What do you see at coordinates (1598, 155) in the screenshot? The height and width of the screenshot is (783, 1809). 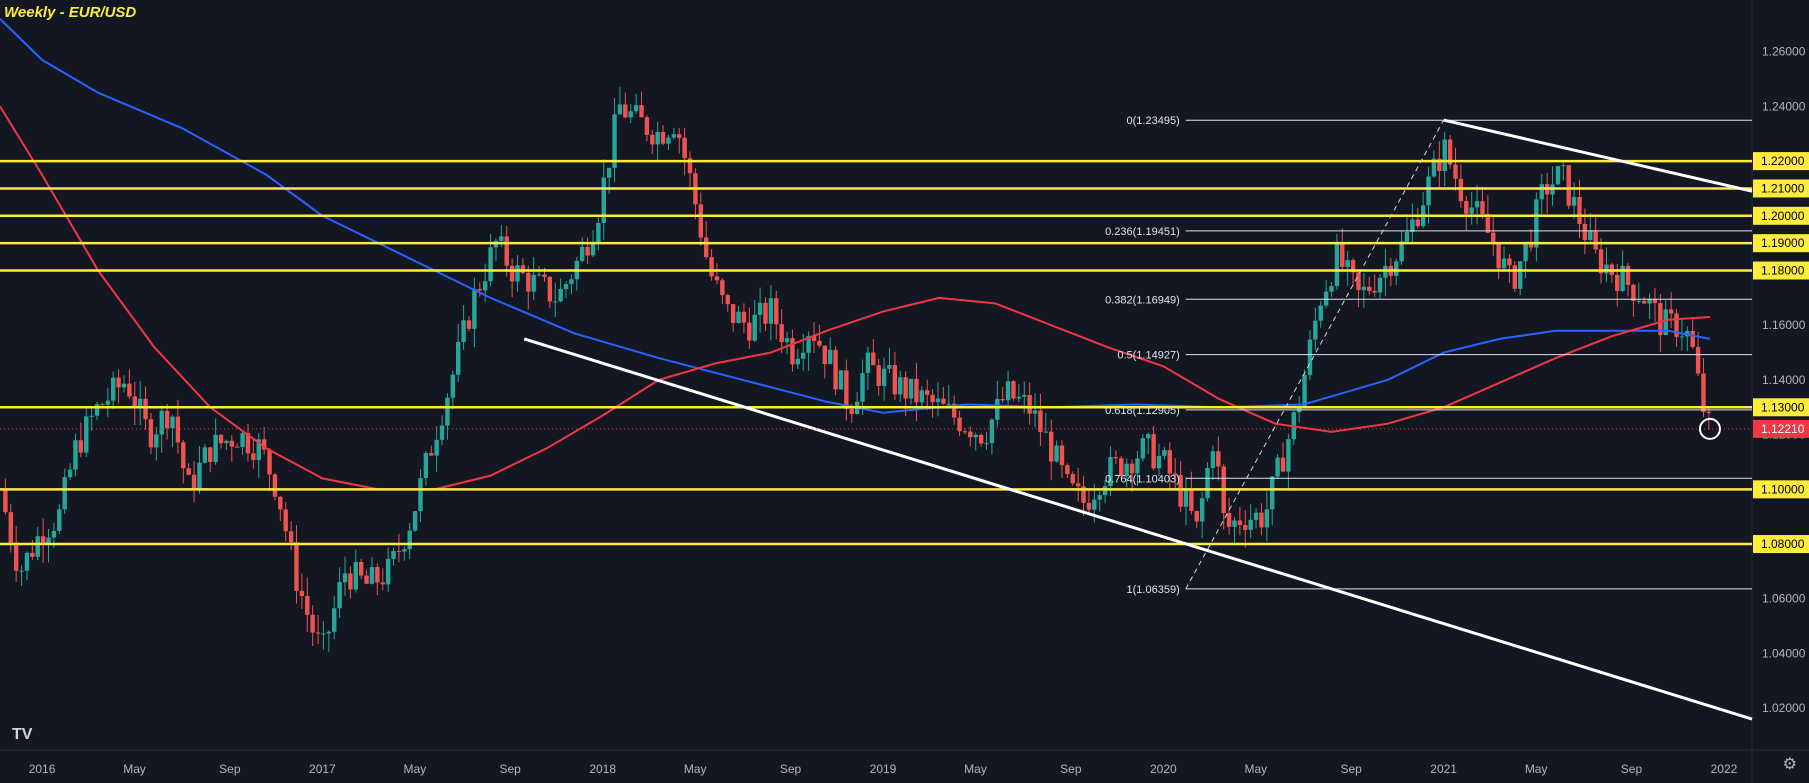 I see `trendline` at bounding box center [1598, 155].